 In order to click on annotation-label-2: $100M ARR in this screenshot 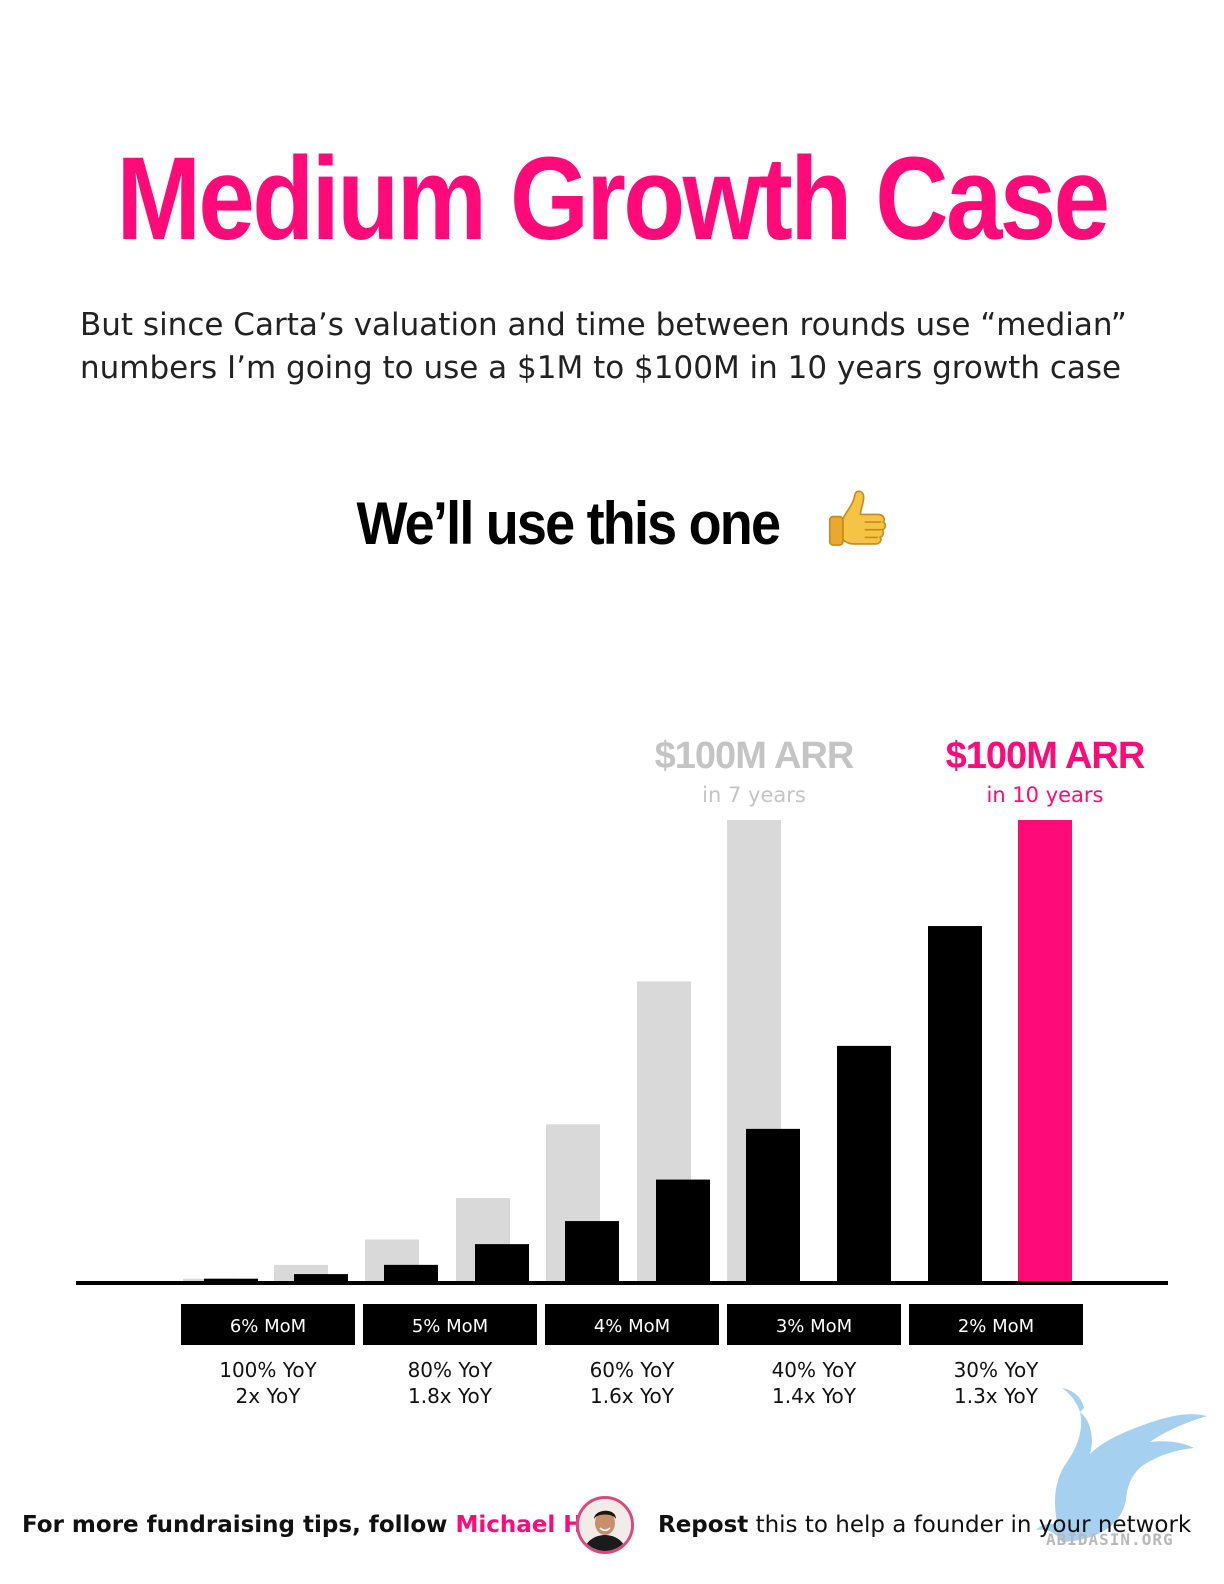, I will do `click(1045, 756)`.